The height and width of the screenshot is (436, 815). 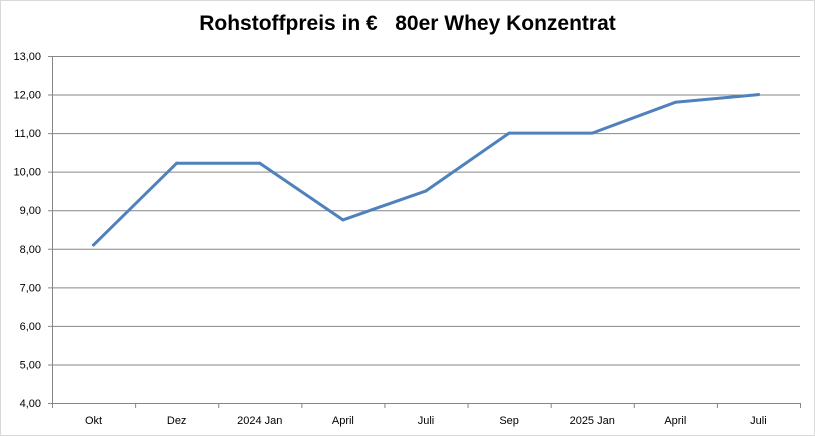 I want to click on y-tick-label: 12,00, so click(x=27, y=96).